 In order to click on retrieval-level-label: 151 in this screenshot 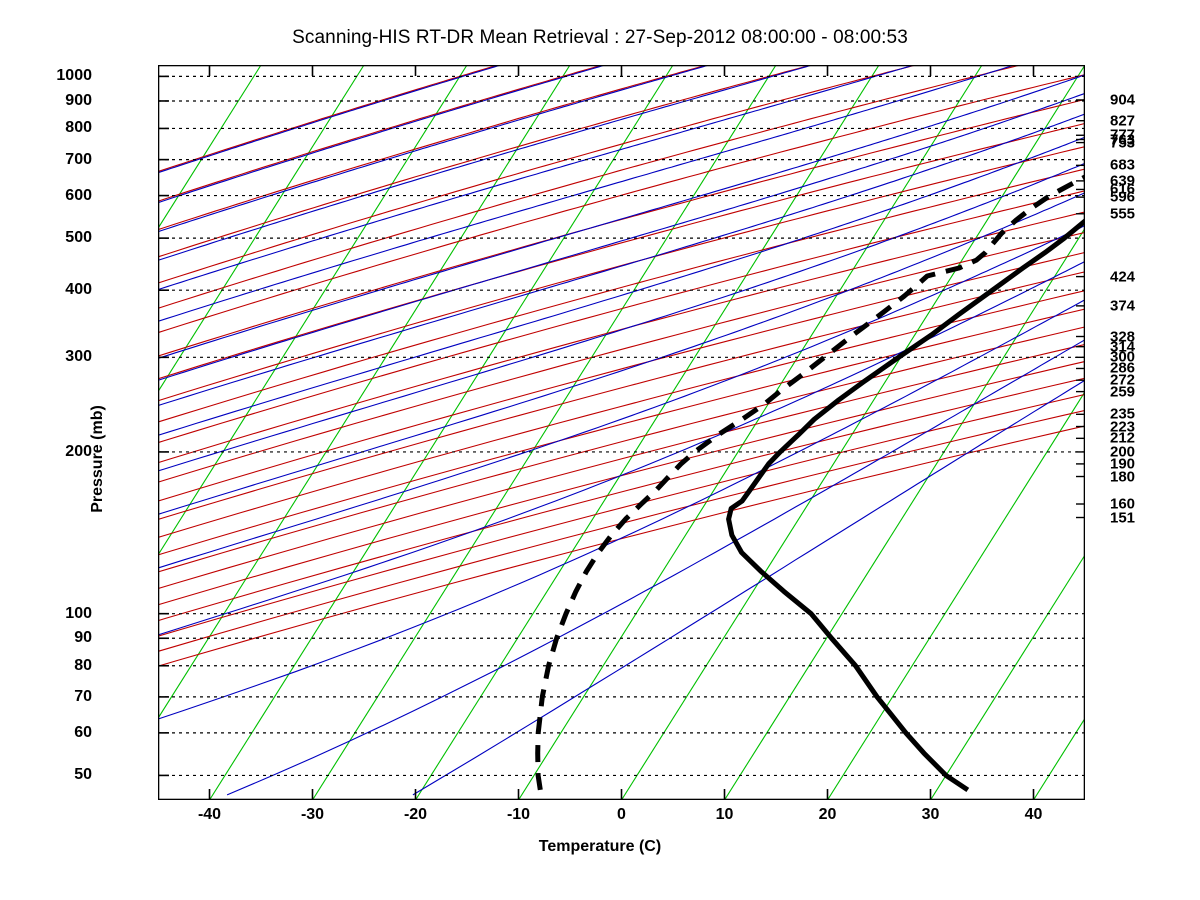, I will do `click(1123, 517)`.